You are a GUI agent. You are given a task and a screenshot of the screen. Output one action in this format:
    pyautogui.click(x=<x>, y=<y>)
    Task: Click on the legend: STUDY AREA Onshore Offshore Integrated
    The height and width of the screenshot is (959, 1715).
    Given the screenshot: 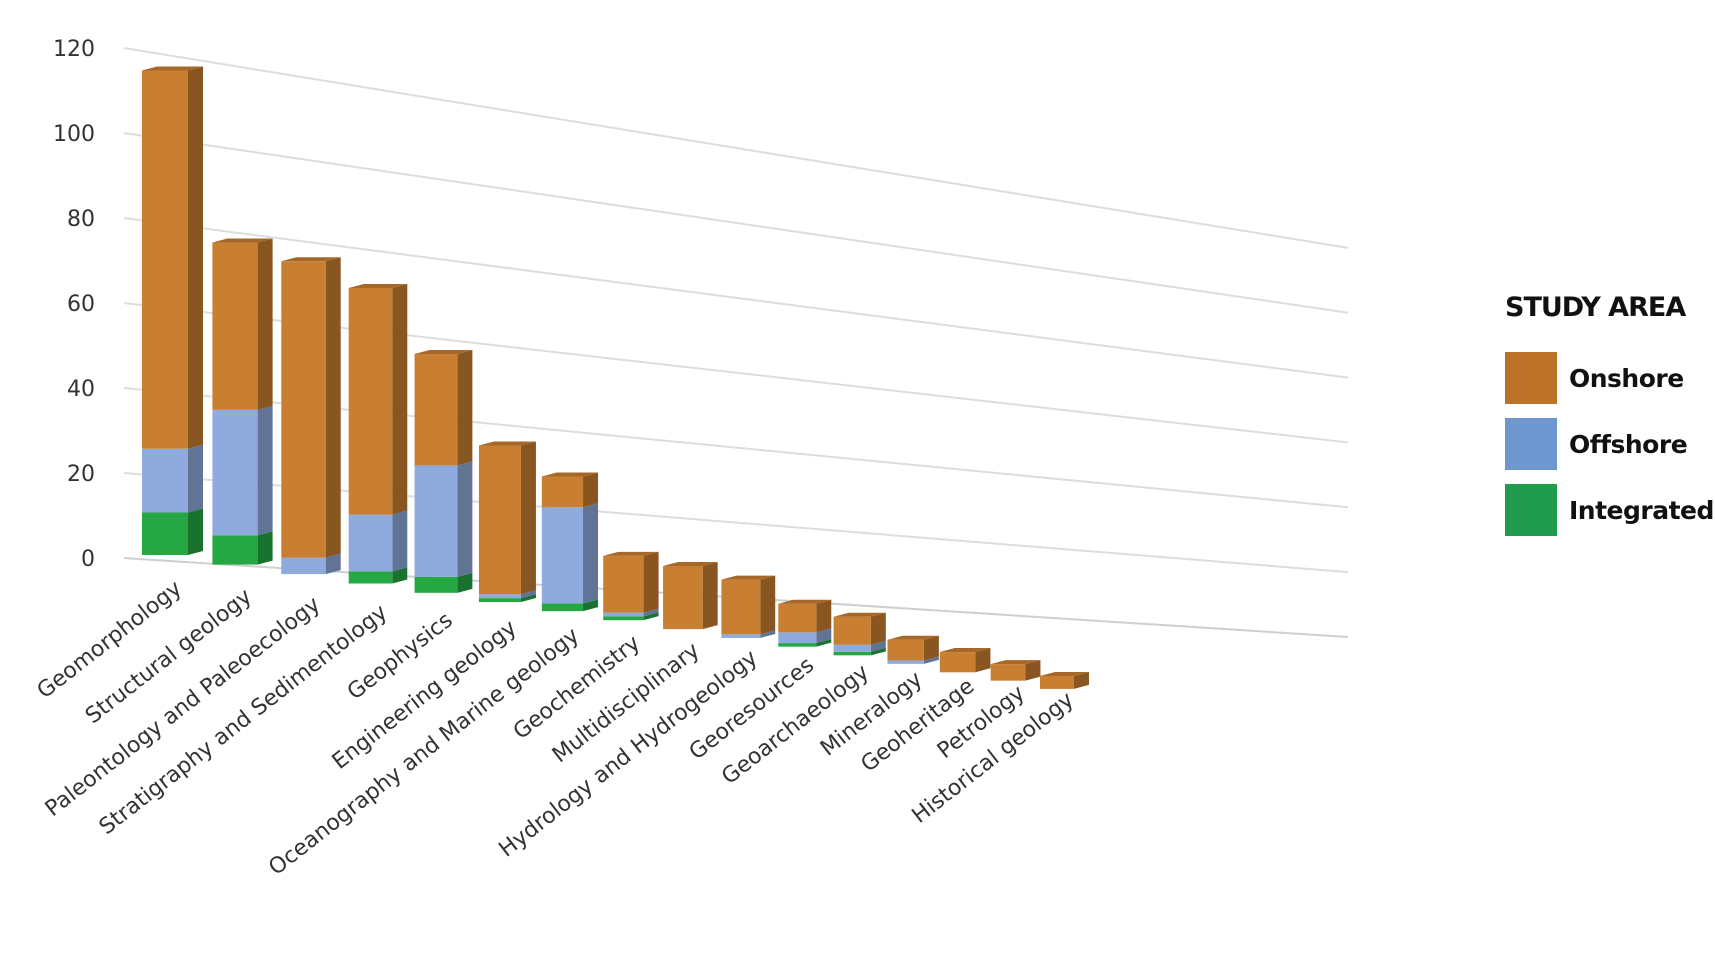 What is the action you would take?
    pyautogui.click(x=1610, y=417)
    